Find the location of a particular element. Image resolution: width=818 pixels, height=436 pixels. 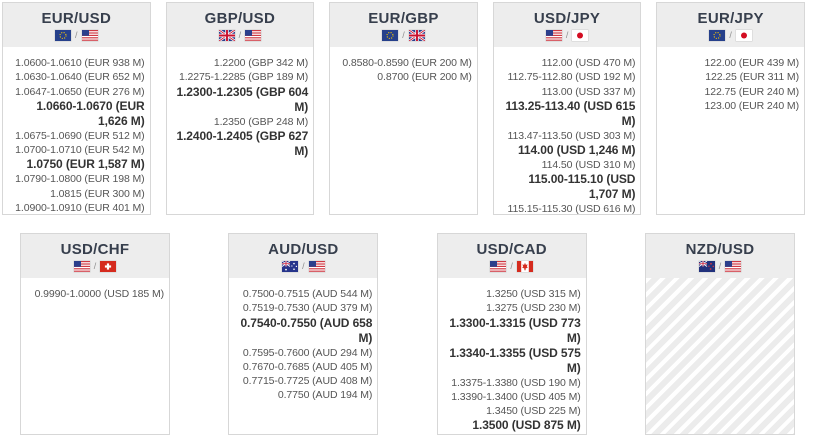

expiry-list: 0.9990-1.0000 (USD 185 M) is located at coordinates (95, 356).